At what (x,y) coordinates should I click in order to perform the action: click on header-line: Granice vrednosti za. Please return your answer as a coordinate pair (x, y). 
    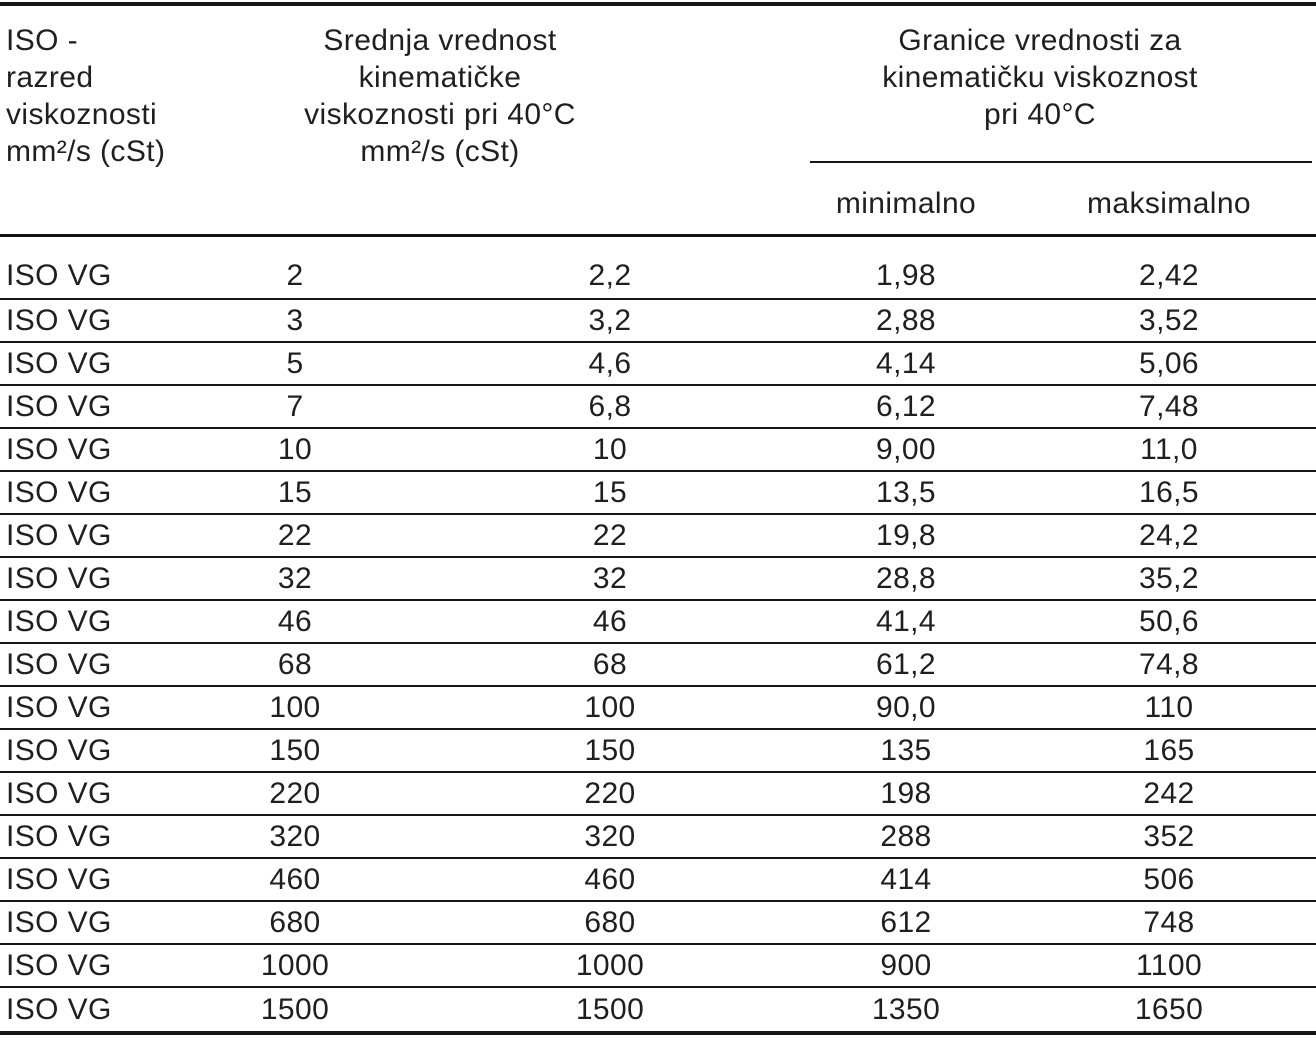
    Looking at the image, I should click on (1040, 40).